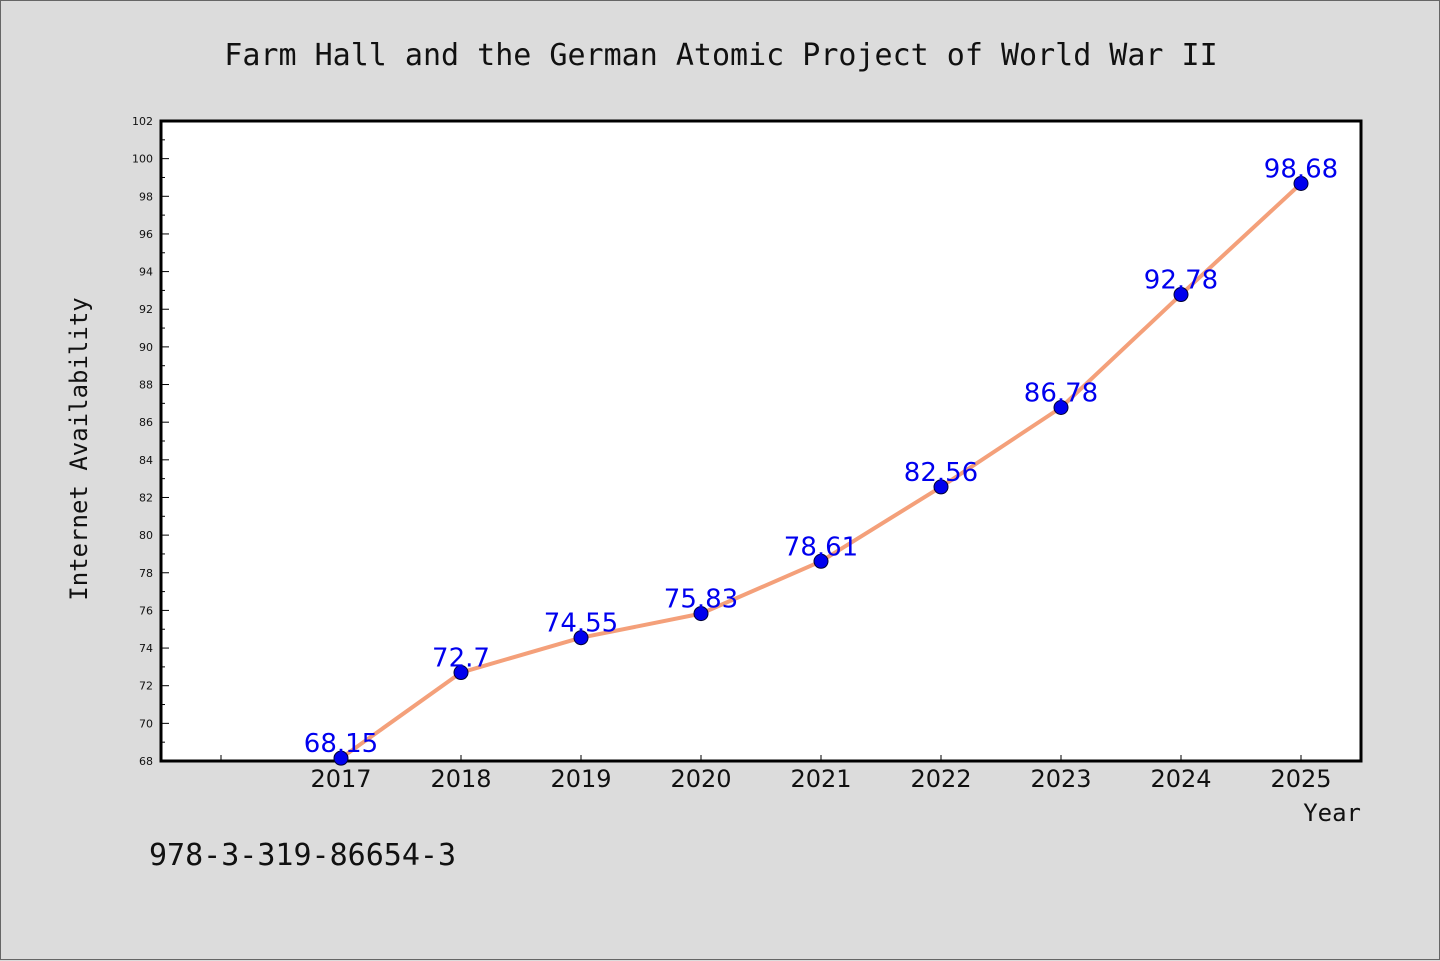 The height and width of the screenshot is (961, 1440). I want to click on isbn-text: 978-3-319-86654-3, so click(302, 855).